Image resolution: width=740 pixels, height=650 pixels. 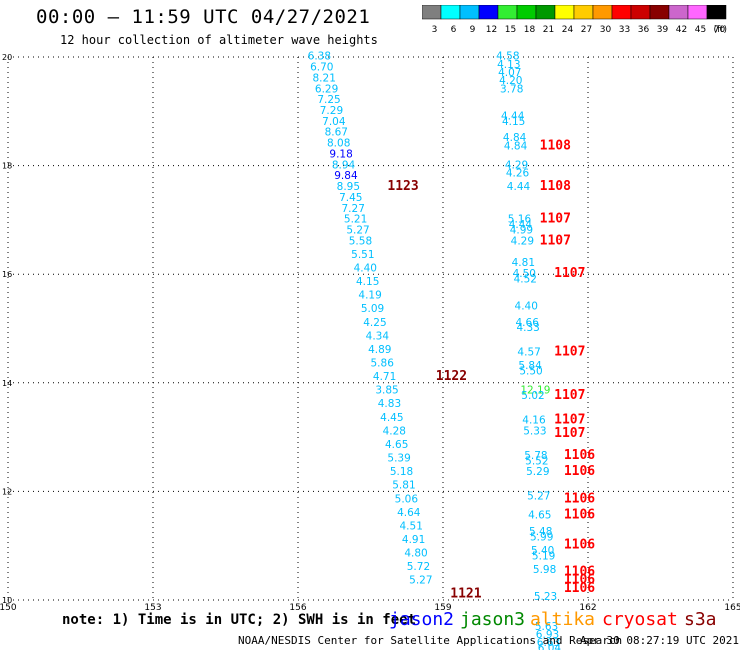 What do you see at coordinates (538, 497) in the screenshot?
I see `swh-value-track2: 5.27` at bounding box center [538, 497].